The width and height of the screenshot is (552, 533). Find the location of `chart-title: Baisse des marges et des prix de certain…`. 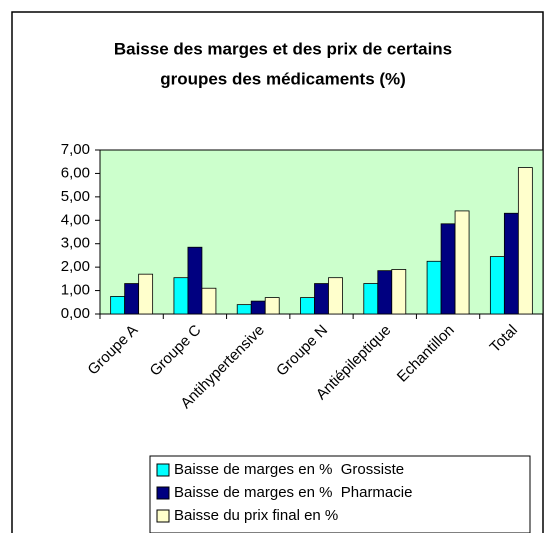

chart-title: Baisse des marges et des prix de certain… is located at coordinates (283, 48).